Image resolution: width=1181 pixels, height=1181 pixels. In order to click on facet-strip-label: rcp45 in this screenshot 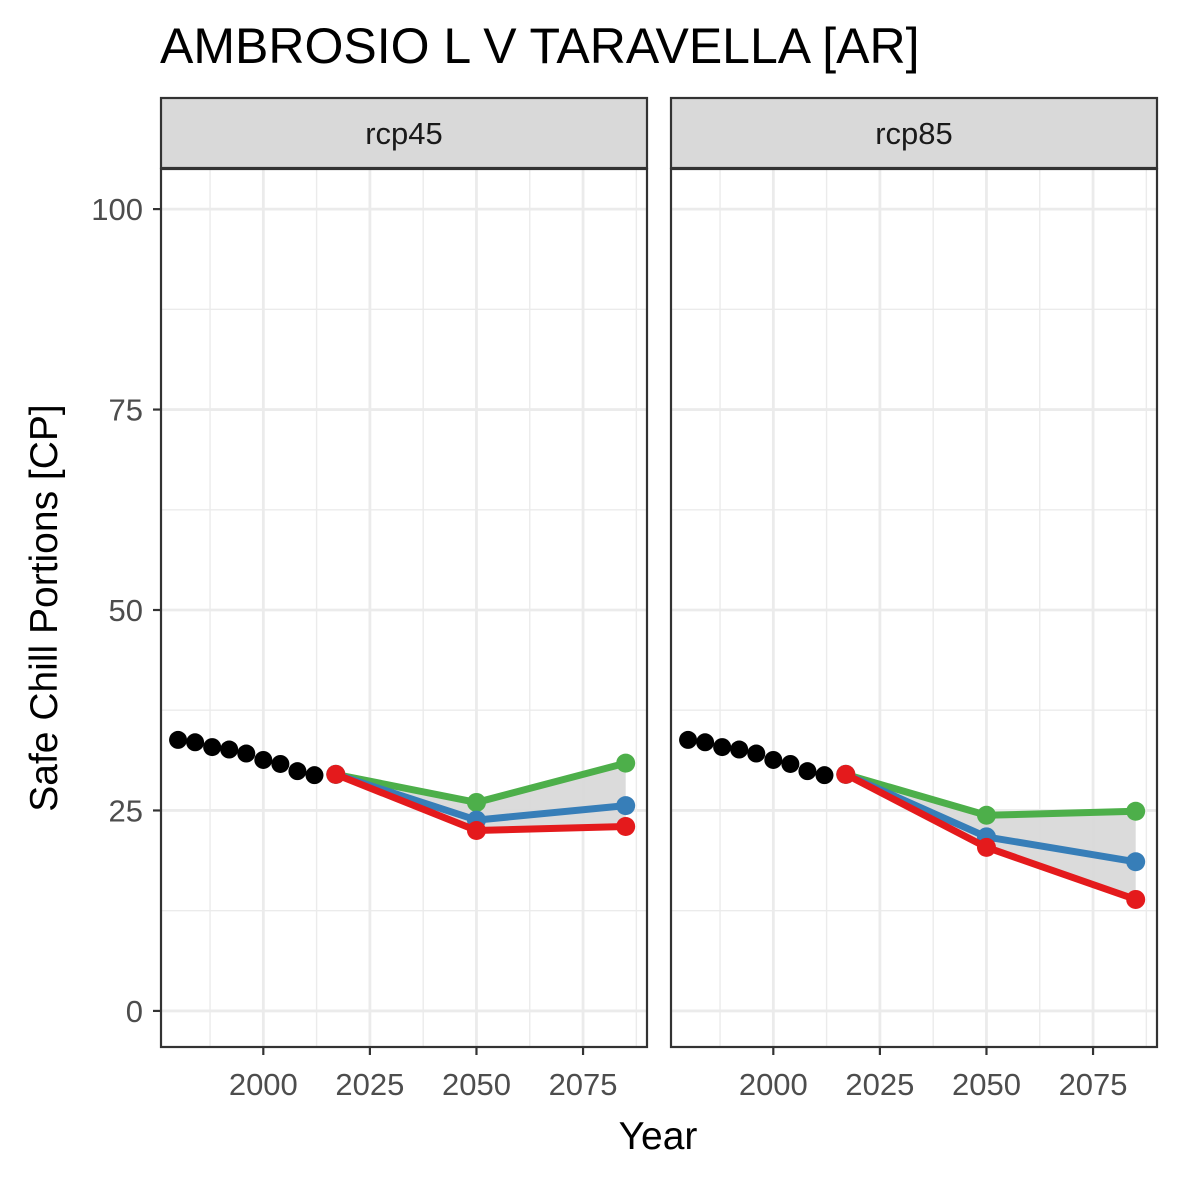, I will do `click(404, 133)`.